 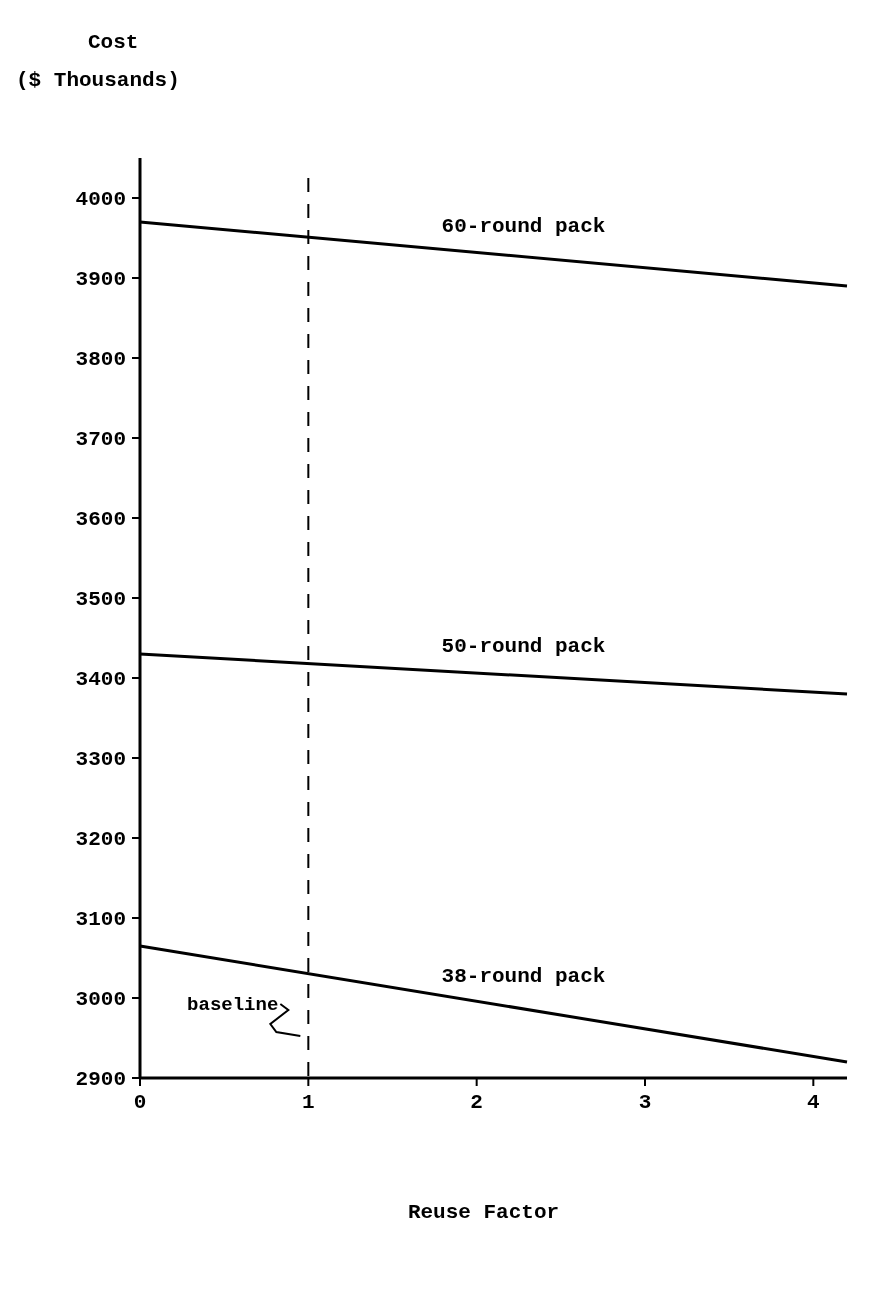 What do you see at coordinates (100, 680) in the screenshot?
I see `y-tick-label: 3400` at bounding box center [100, 680].